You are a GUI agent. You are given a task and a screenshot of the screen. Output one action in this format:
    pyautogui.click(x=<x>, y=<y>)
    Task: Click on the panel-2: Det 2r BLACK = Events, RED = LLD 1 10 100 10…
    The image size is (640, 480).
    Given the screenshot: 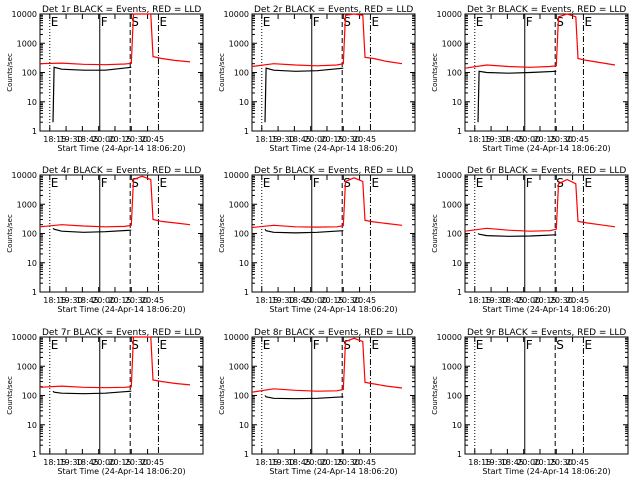 What is the action you would take?
    pyautogui.click(x=317, y=79)
    